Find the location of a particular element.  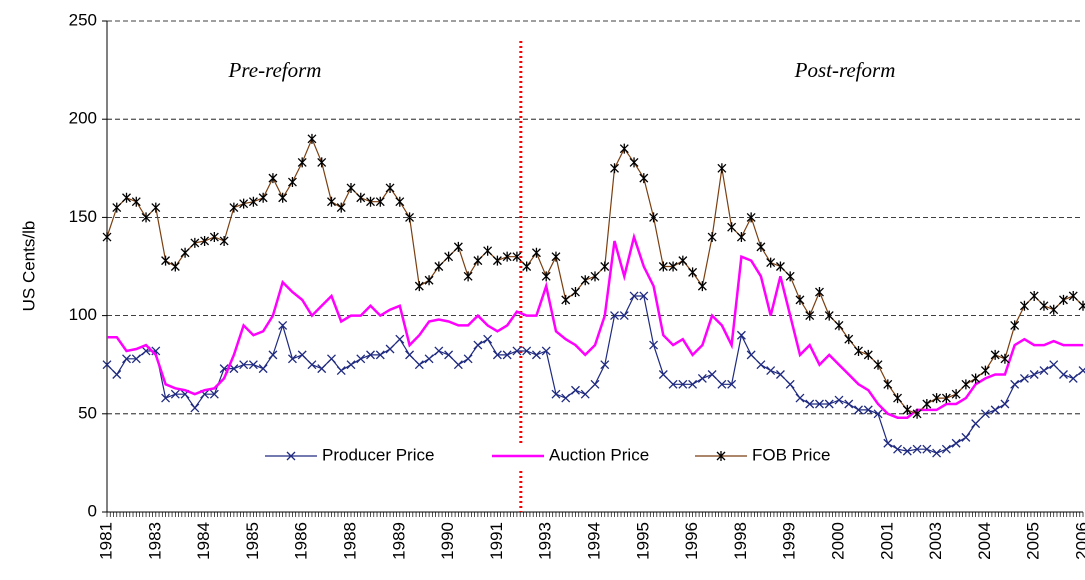

x-tick-label: 2000 is located at coordinates (837, 541).